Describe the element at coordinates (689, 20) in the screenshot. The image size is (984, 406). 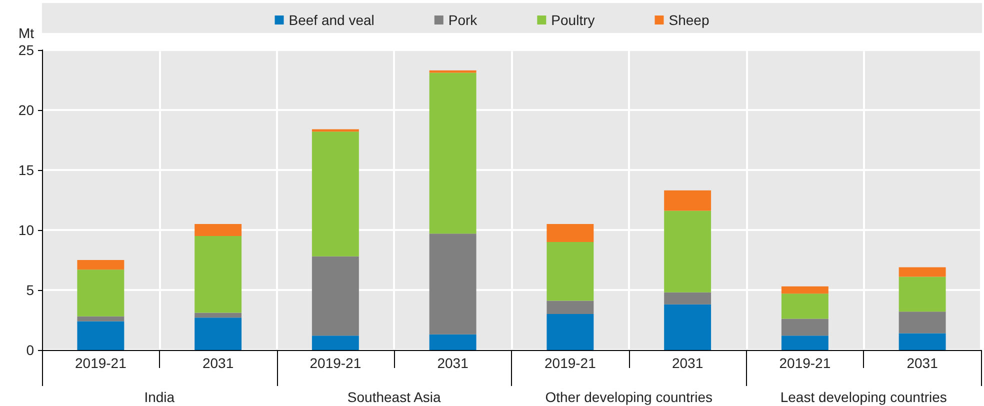
I see `legend-label: Sheep` at that location.